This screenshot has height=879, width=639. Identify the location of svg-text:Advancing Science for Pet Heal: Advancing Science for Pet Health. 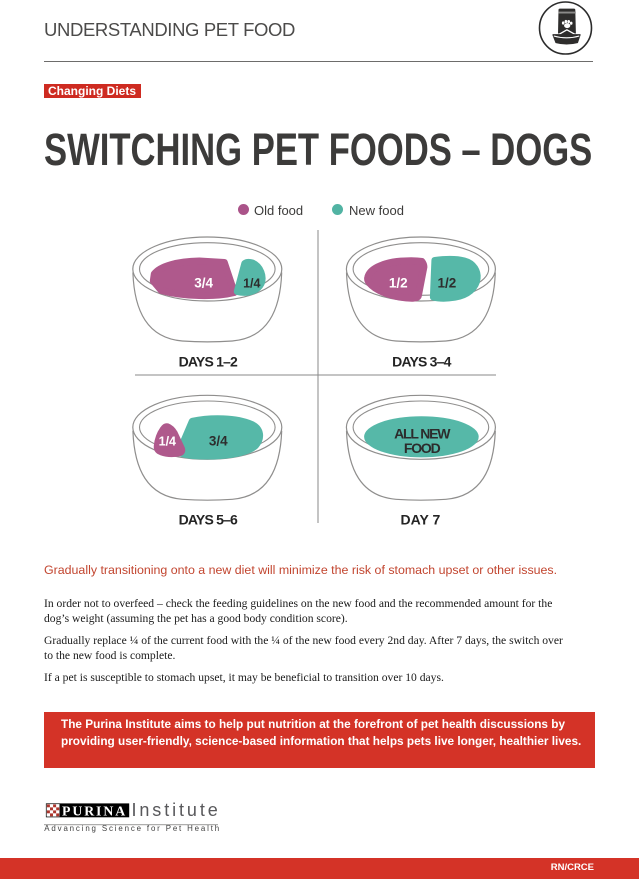
(132, 828).